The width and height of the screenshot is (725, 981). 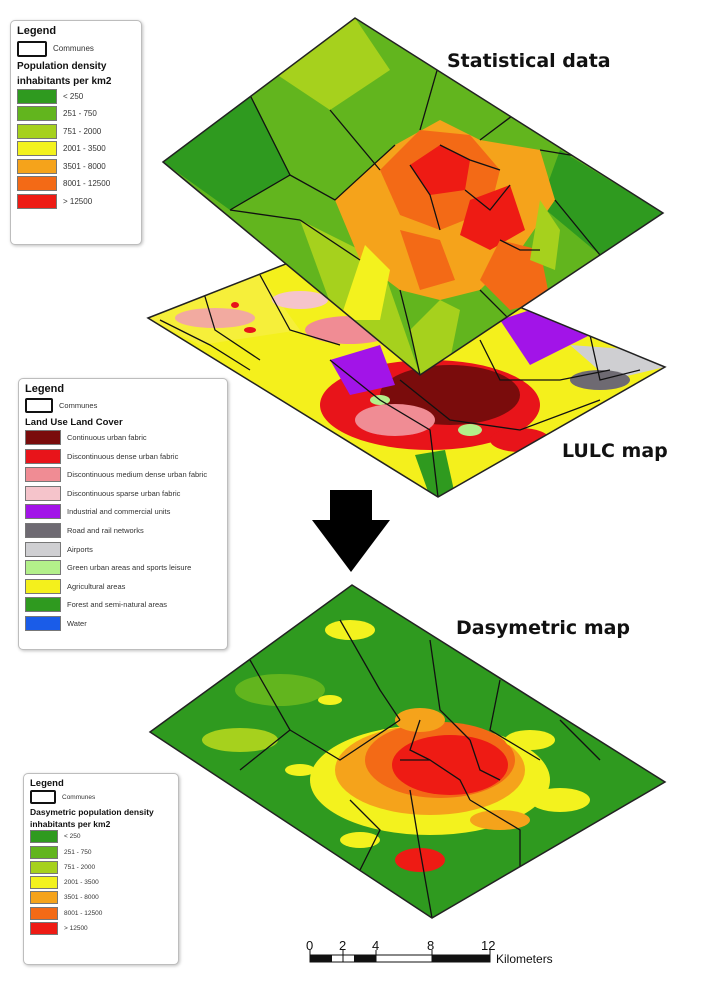 What do you see at coordinates (62, 66) in the screenshot?
I see `legend-heading: Population density` at bounding box center [62, 66].